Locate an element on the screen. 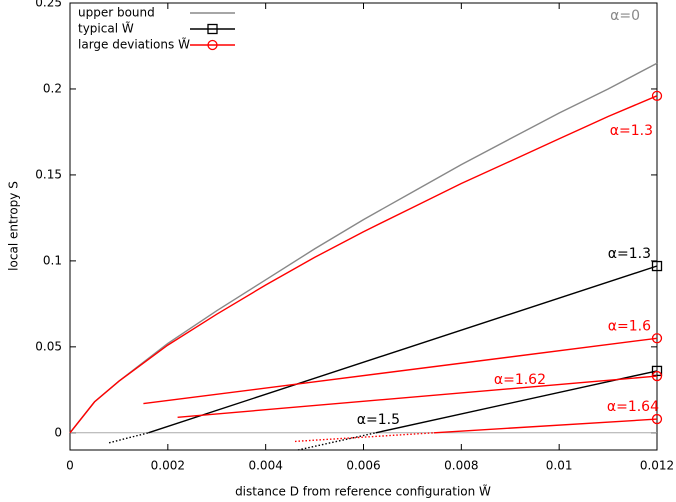 This screenshot has height=502, width=676. annotation: α=1.64 is located at coordinates (633, 407).